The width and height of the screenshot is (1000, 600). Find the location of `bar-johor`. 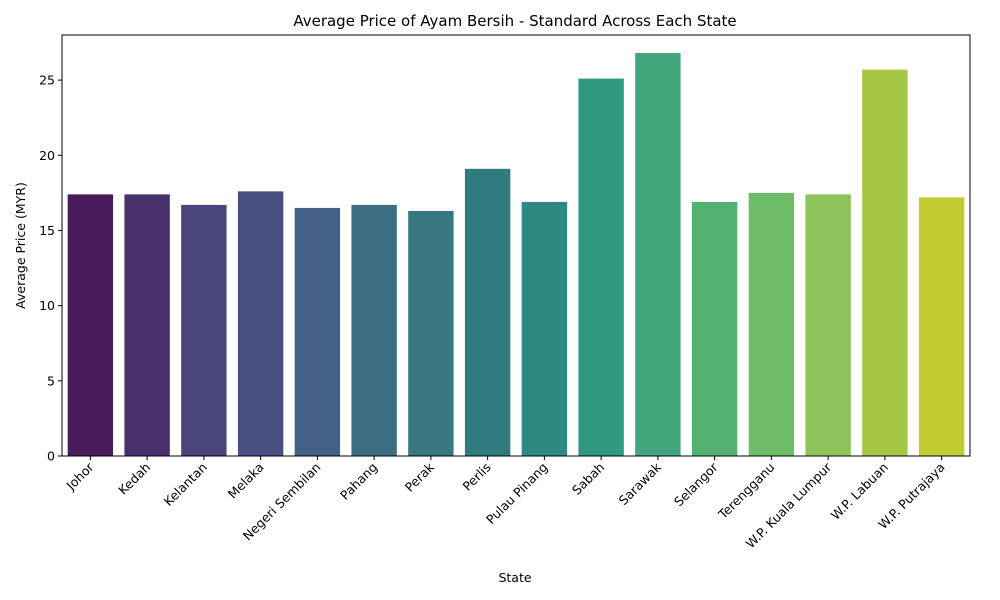

bar-johor is located at coordinates (90, 325).